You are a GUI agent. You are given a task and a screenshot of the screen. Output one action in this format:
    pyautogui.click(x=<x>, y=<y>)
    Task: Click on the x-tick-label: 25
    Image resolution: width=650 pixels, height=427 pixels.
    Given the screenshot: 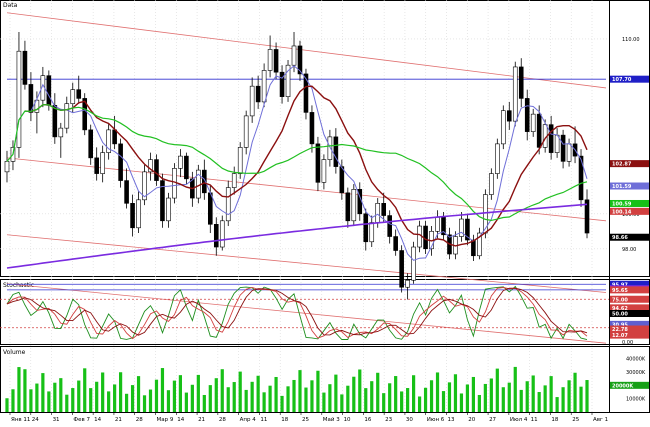 What is the action you would take?
    pyautogui.click(x=575, y=420)
    